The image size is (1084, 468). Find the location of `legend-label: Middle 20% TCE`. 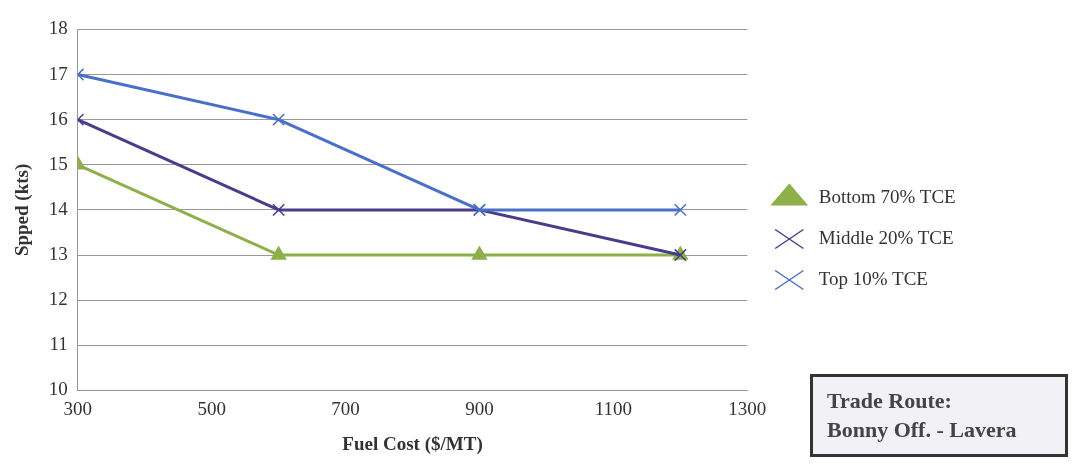

legend-label: Middle 20% TCE is located at coordinates (886, 237).